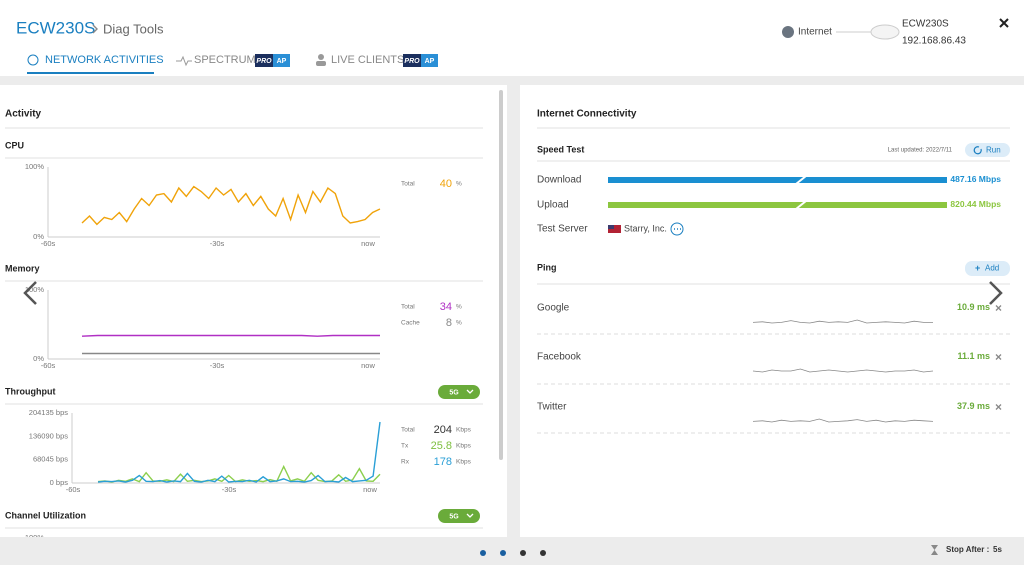  Describe the element at coordinates (967, 549) in the screenshot. I see `stop-label: Stop After :` at that location.